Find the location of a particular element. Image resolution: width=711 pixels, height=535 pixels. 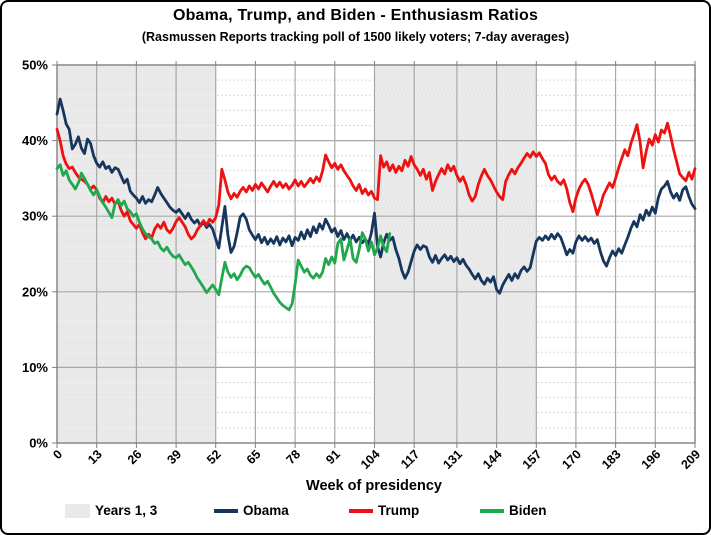

x-tick-label: 144 is located at coordinates (492, 459).